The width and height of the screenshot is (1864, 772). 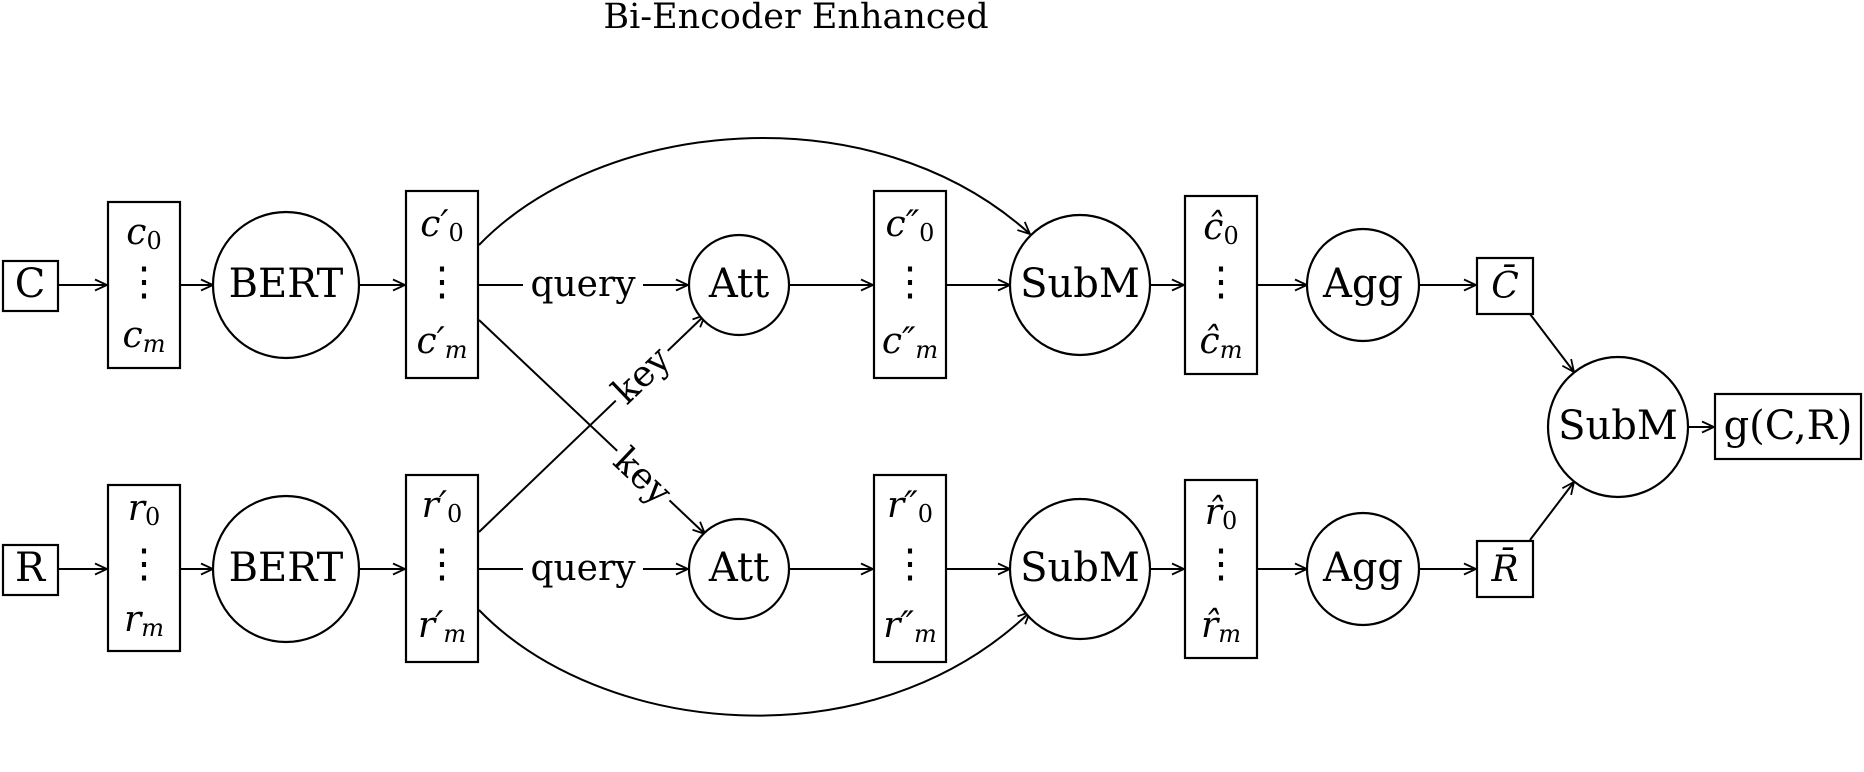 I want to click on merge-stage: SubM g(C,R), so click(x=1704, y=427).